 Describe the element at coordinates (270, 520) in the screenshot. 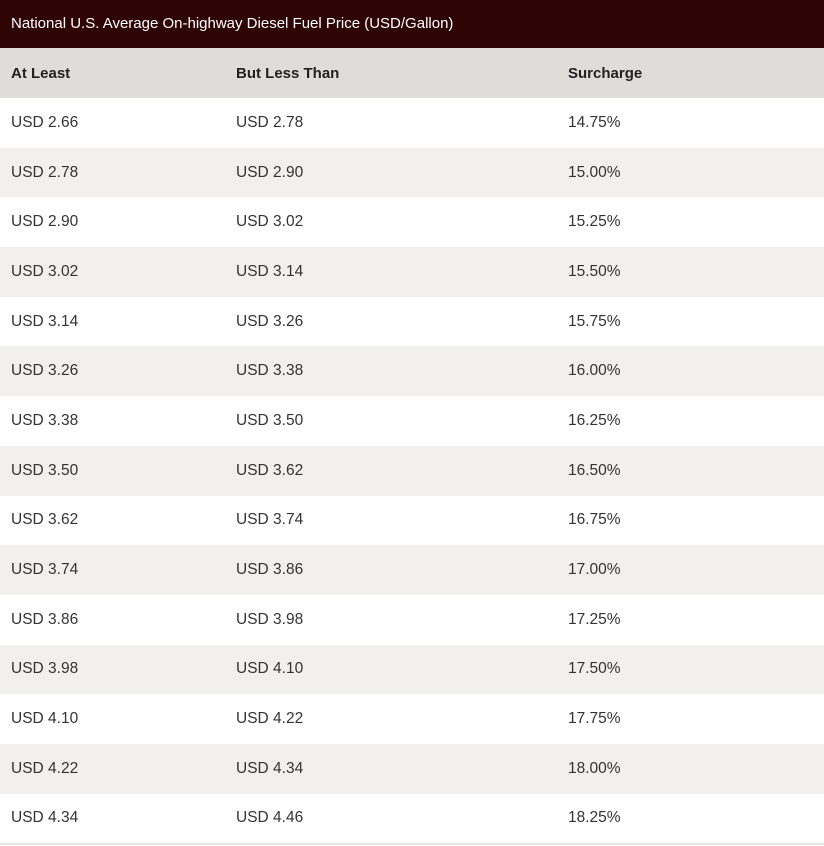

I see `cell-but-less-than: USD 3.74` at that location.